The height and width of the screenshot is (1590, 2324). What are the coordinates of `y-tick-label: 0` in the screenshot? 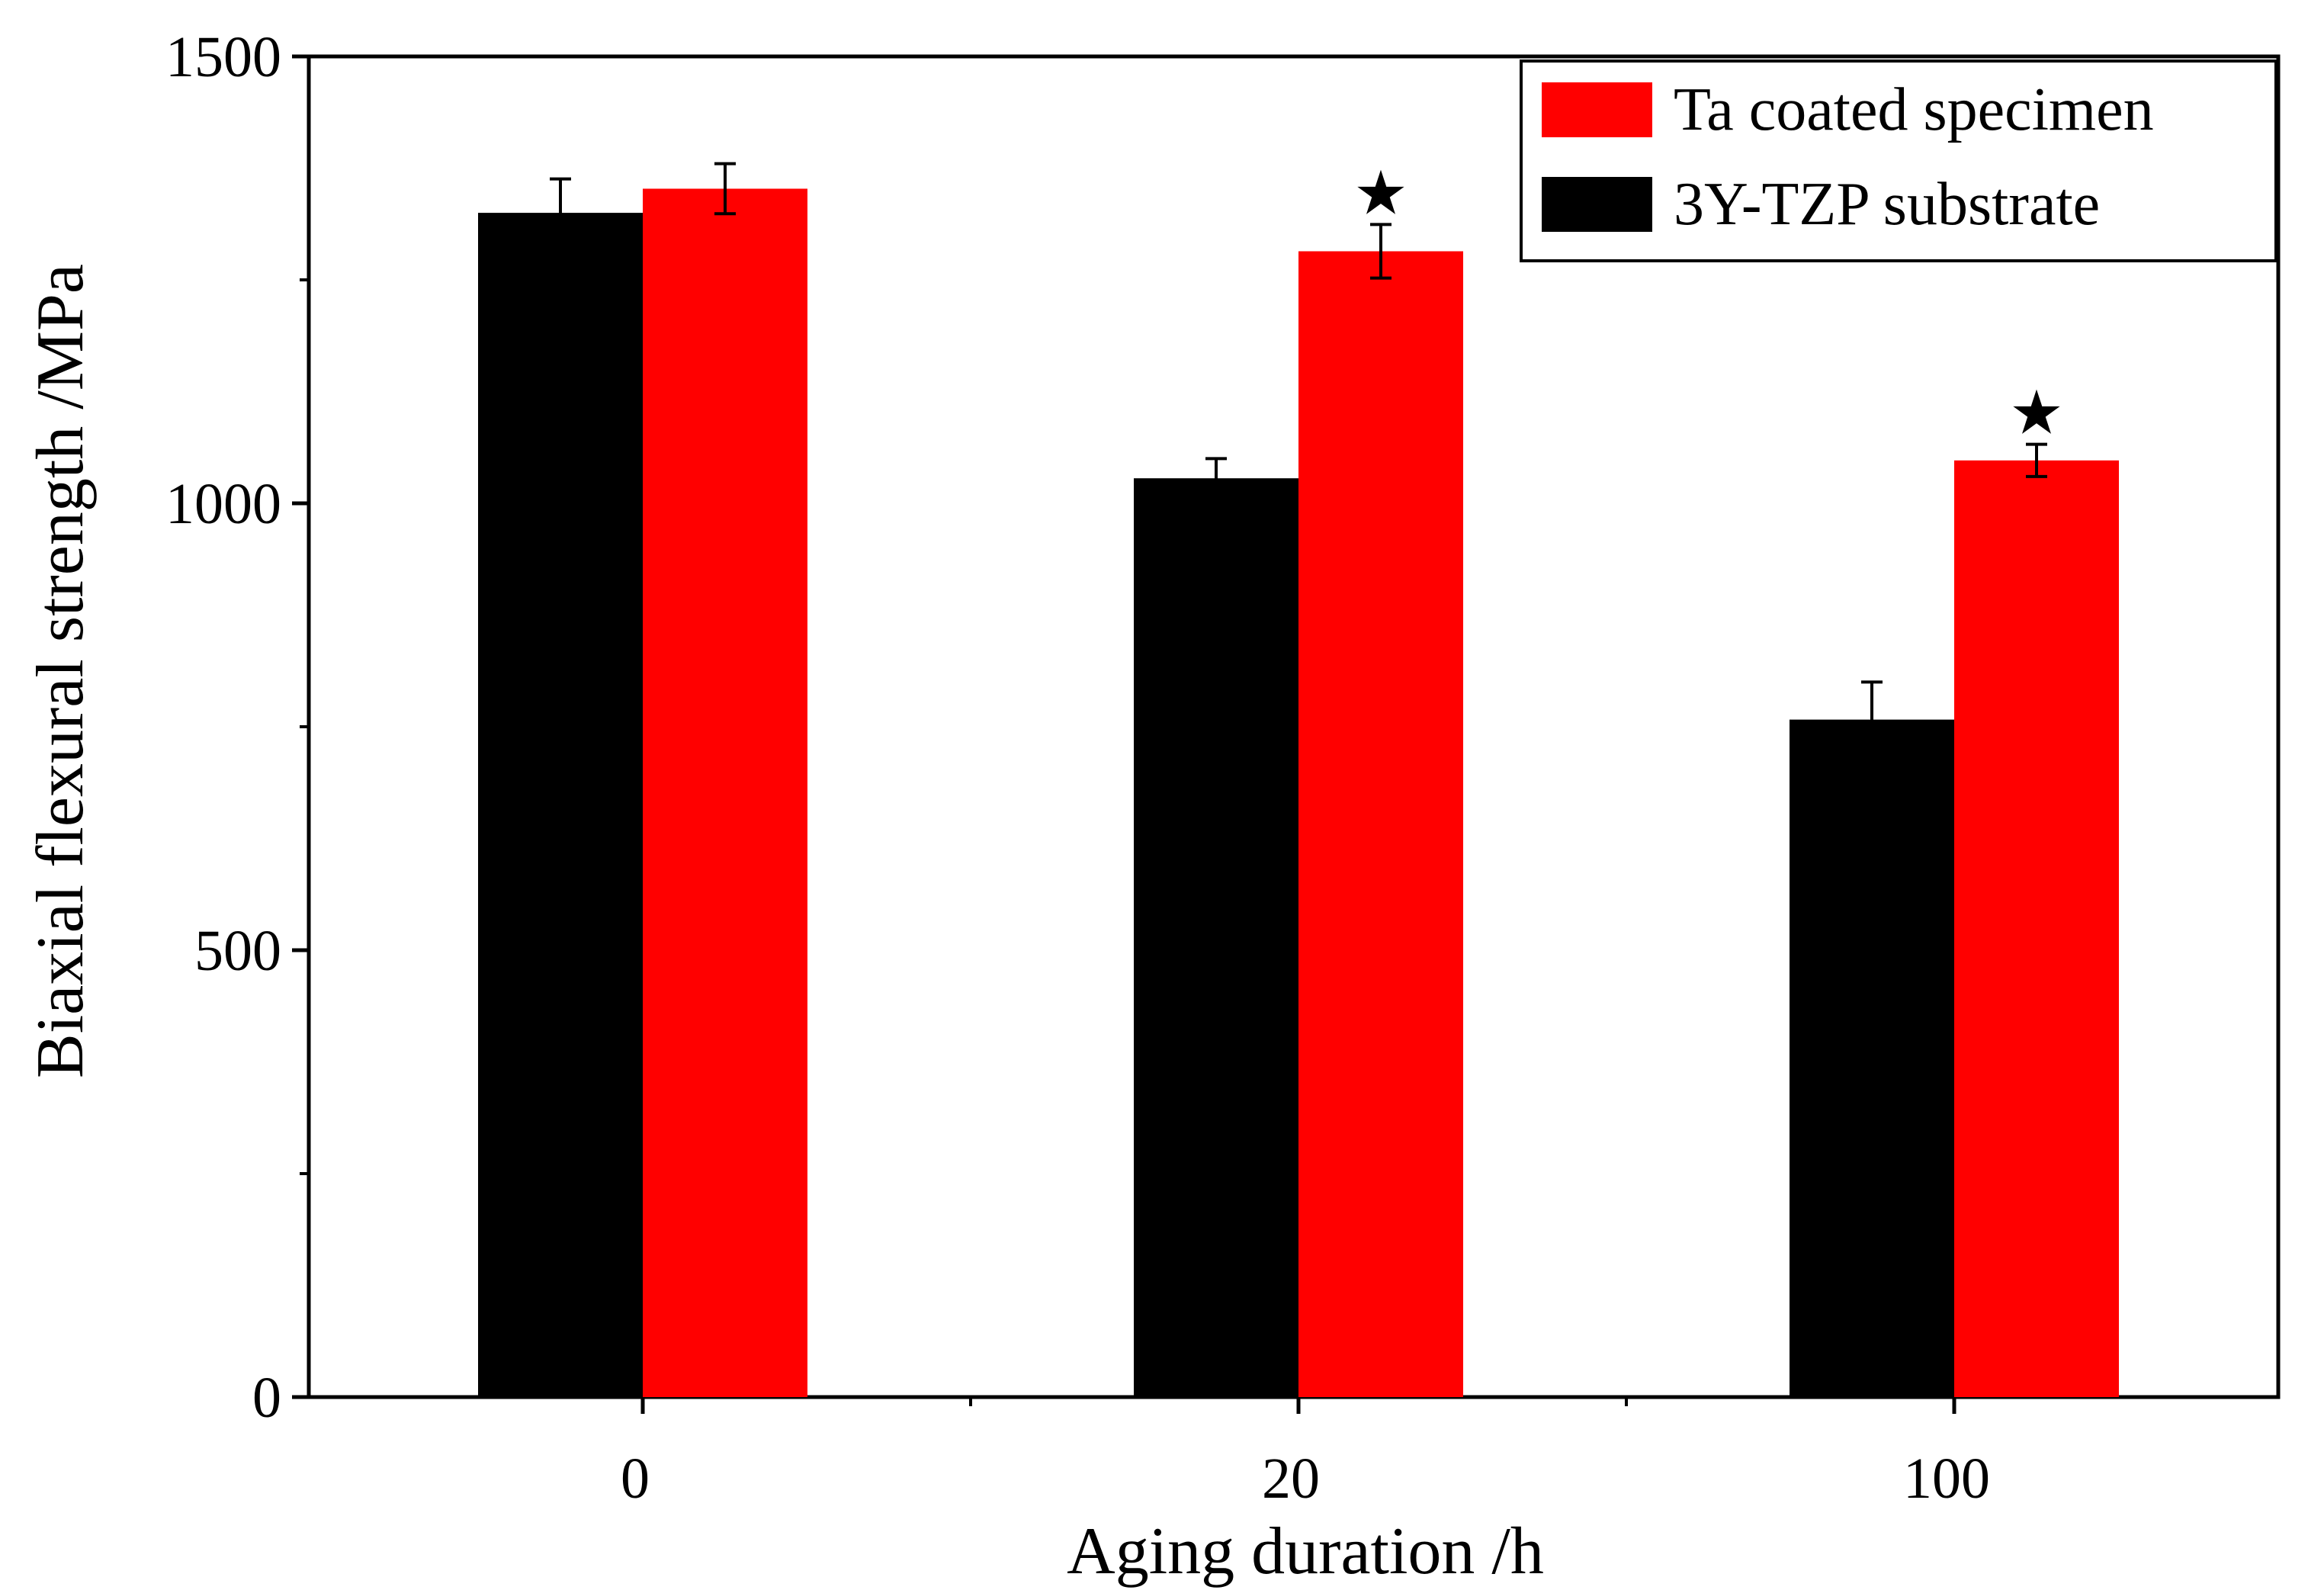 It's located at (267, 1398).